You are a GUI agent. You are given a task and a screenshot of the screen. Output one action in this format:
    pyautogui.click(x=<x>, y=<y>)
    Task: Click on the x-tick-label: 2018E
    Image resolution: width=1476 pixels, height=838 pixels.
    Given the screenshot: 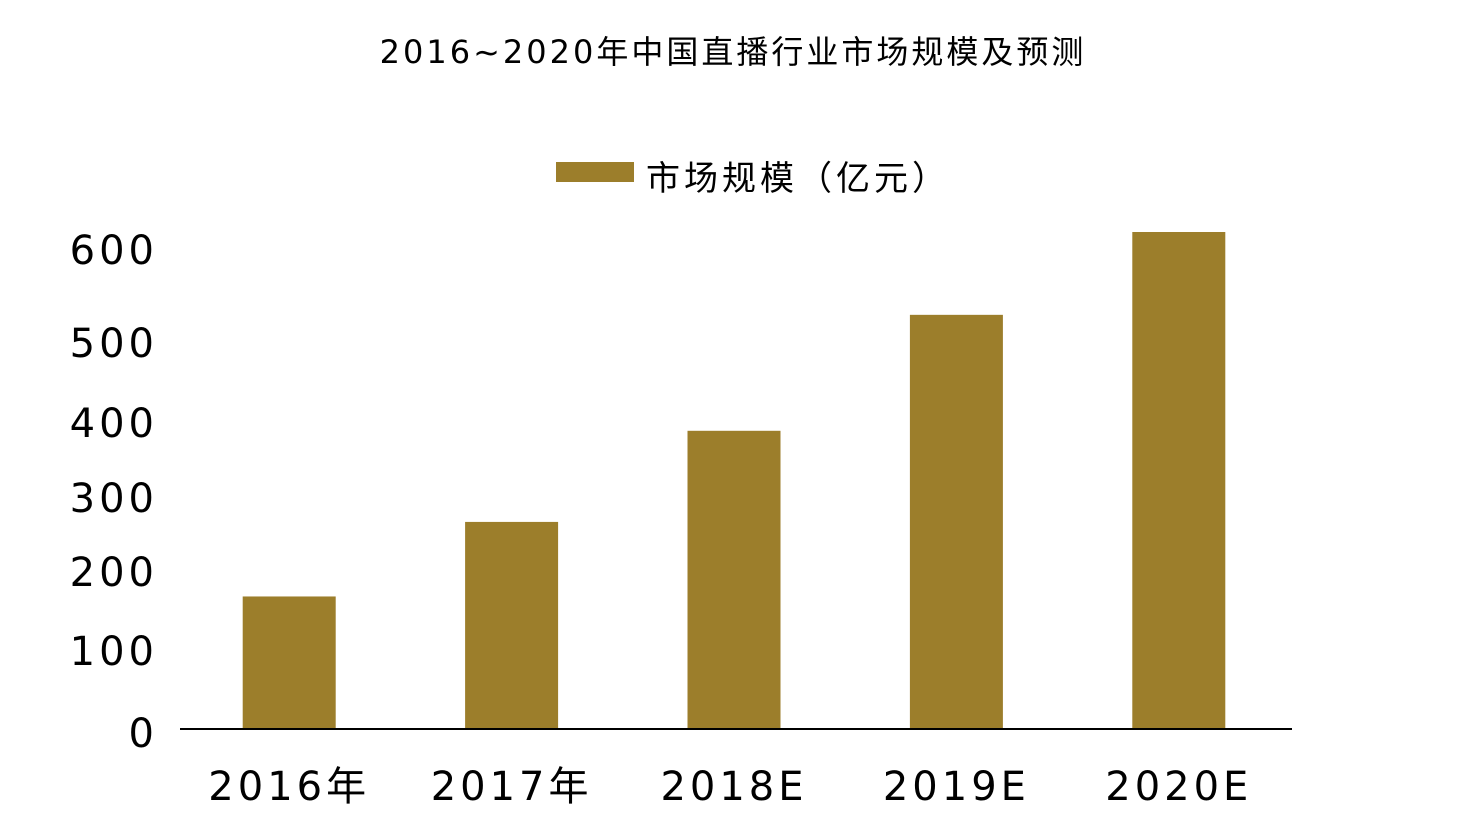 What is the action you would take?
    pyautogui.click(x=733, y=787)
    